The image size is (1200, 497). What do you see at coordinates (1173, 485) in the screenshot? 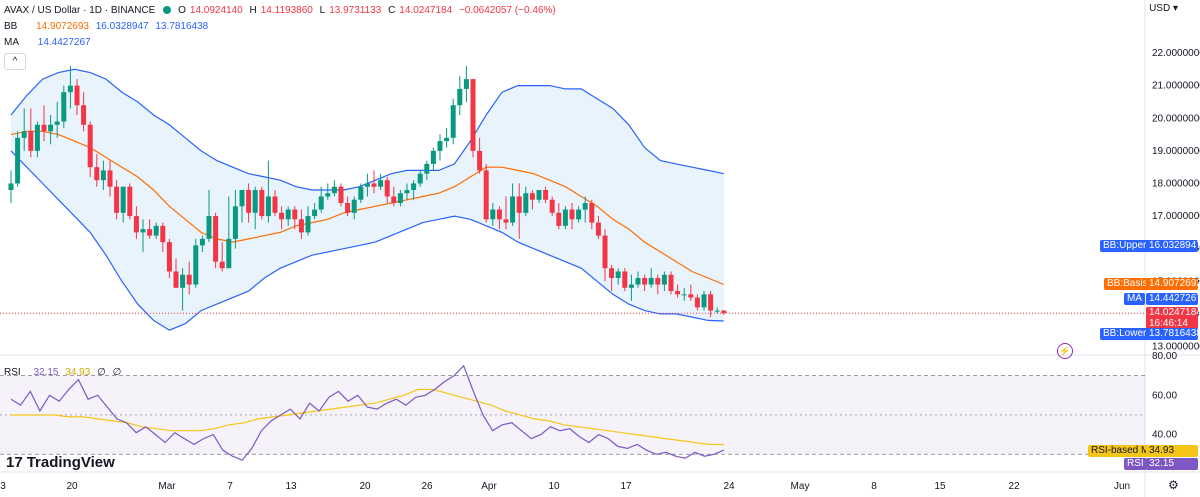
I see `gear-icon: ⚙` at bounding box center [1173, 485].